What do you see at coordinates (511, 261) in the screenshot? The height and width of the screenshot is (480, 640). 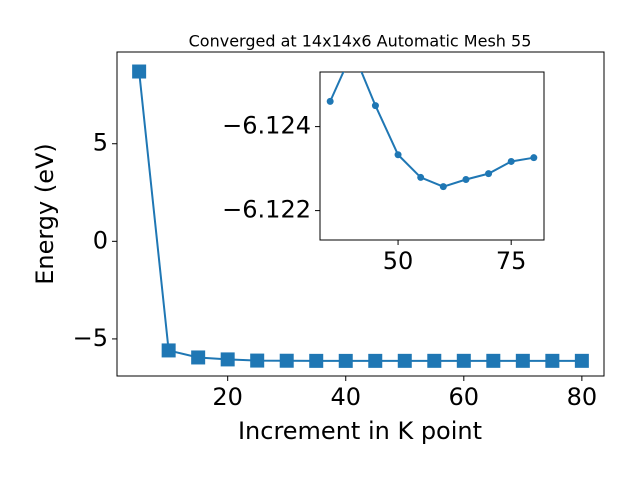 I see `x-tick-label: 75` at bounding box center [511, 261].